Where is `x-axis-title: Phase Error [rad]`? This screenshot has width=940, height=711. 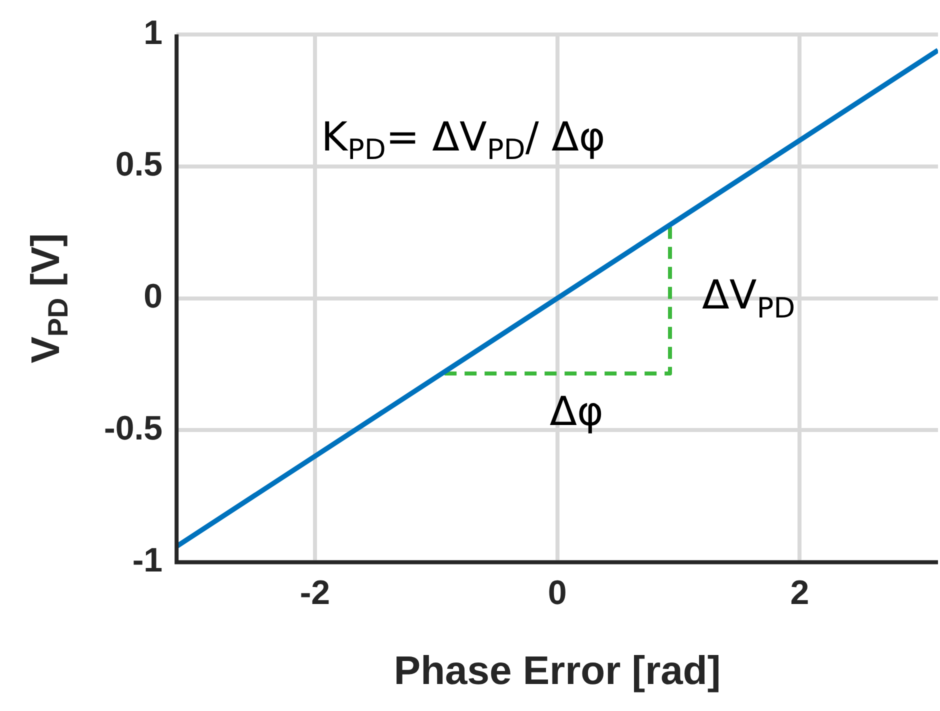 x-axis-title: Phase Error [rad] is located at coordinates (557, 671).